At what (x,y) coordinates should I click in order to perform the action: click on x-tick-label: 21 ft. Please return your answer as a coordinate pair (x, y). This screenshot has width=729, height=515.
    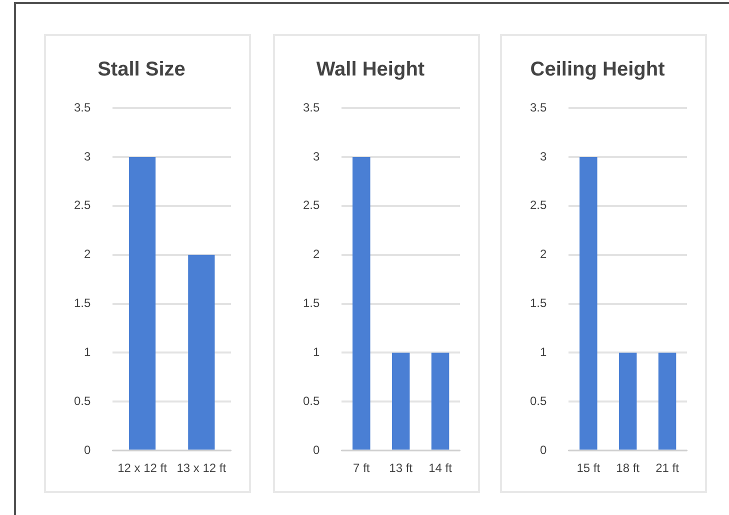
    Looking at the image, I should click on (668, 468).